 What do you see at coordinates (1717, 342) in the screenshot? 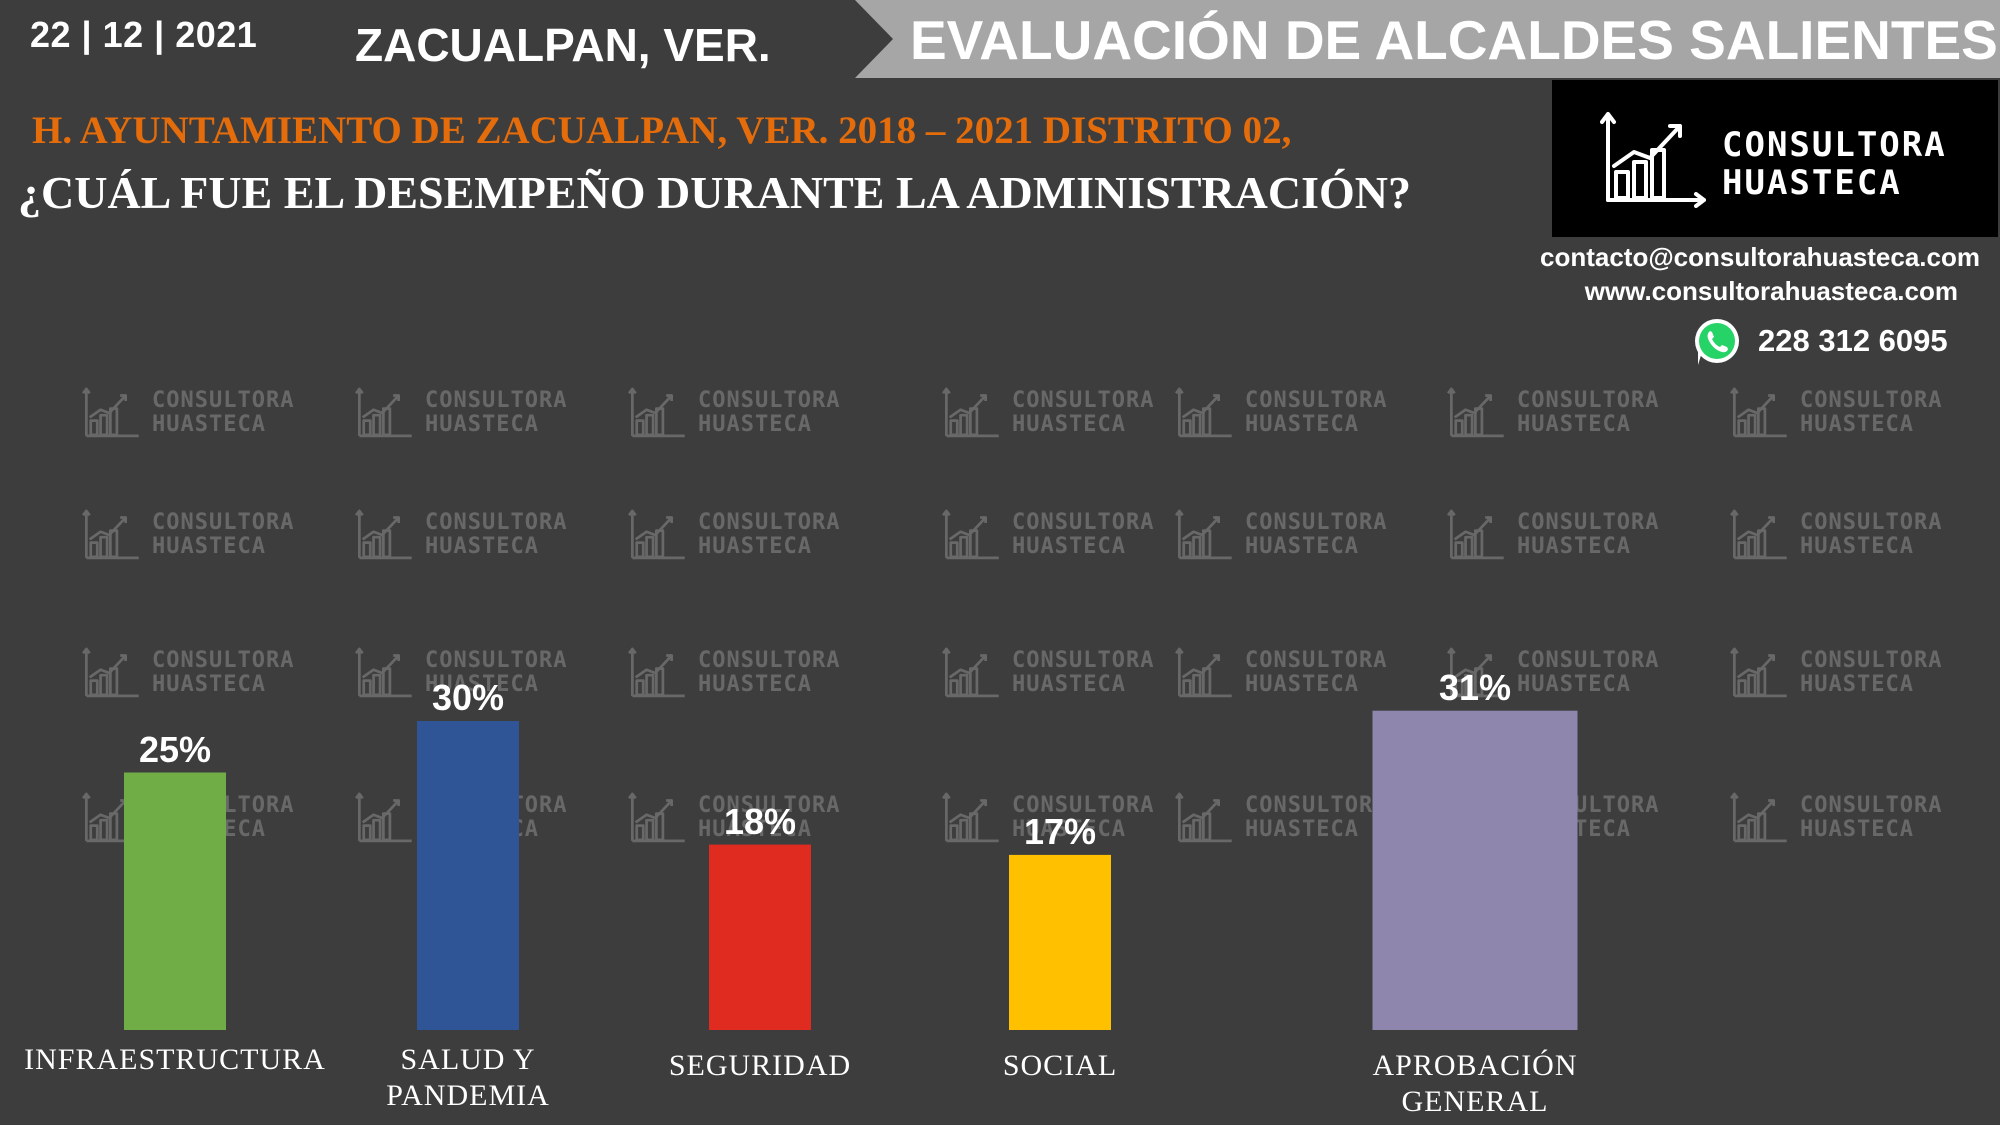
I see `whatsapp-icon` at bounding box center [1717, 342].